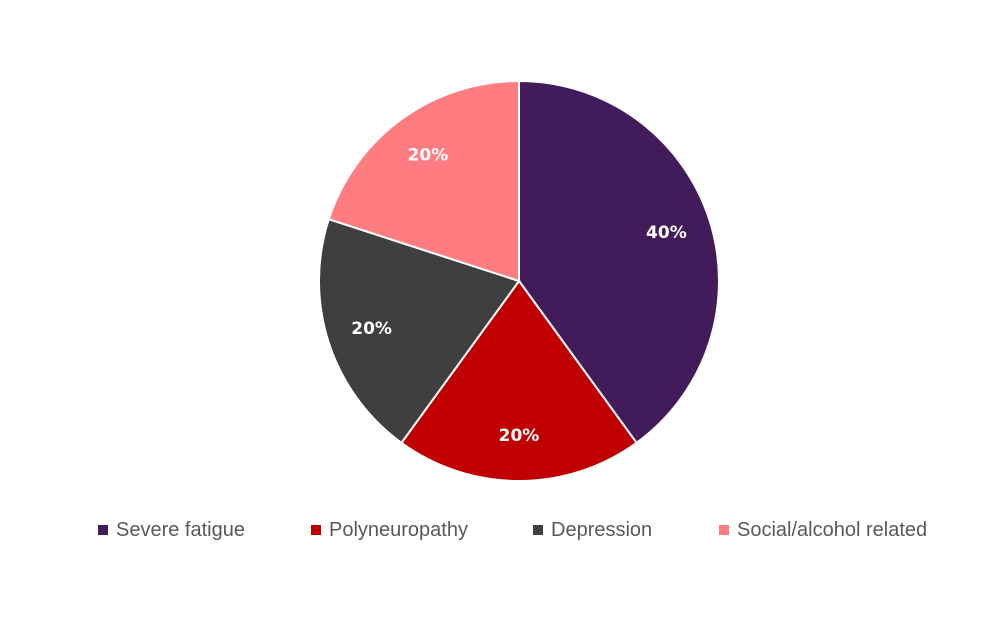 Image resolution: width=1000 pixels, height=637 pixels. Describe the element at coordinates (428, 156) in the screenshot. I see `data-label-social-alcohol-related: 20%` at that location.